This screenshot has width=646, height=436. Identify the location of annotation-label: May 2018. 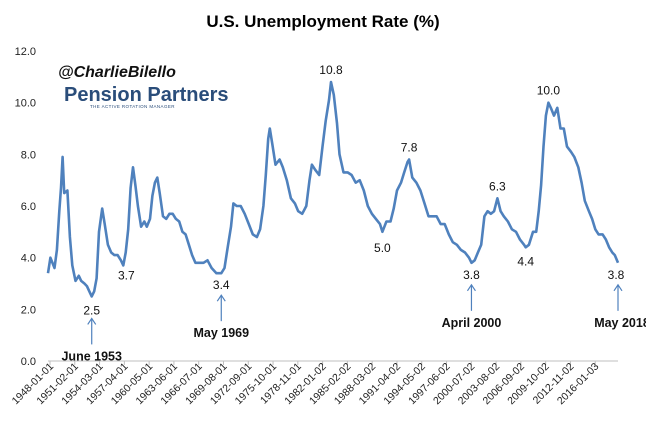
(620, 323).